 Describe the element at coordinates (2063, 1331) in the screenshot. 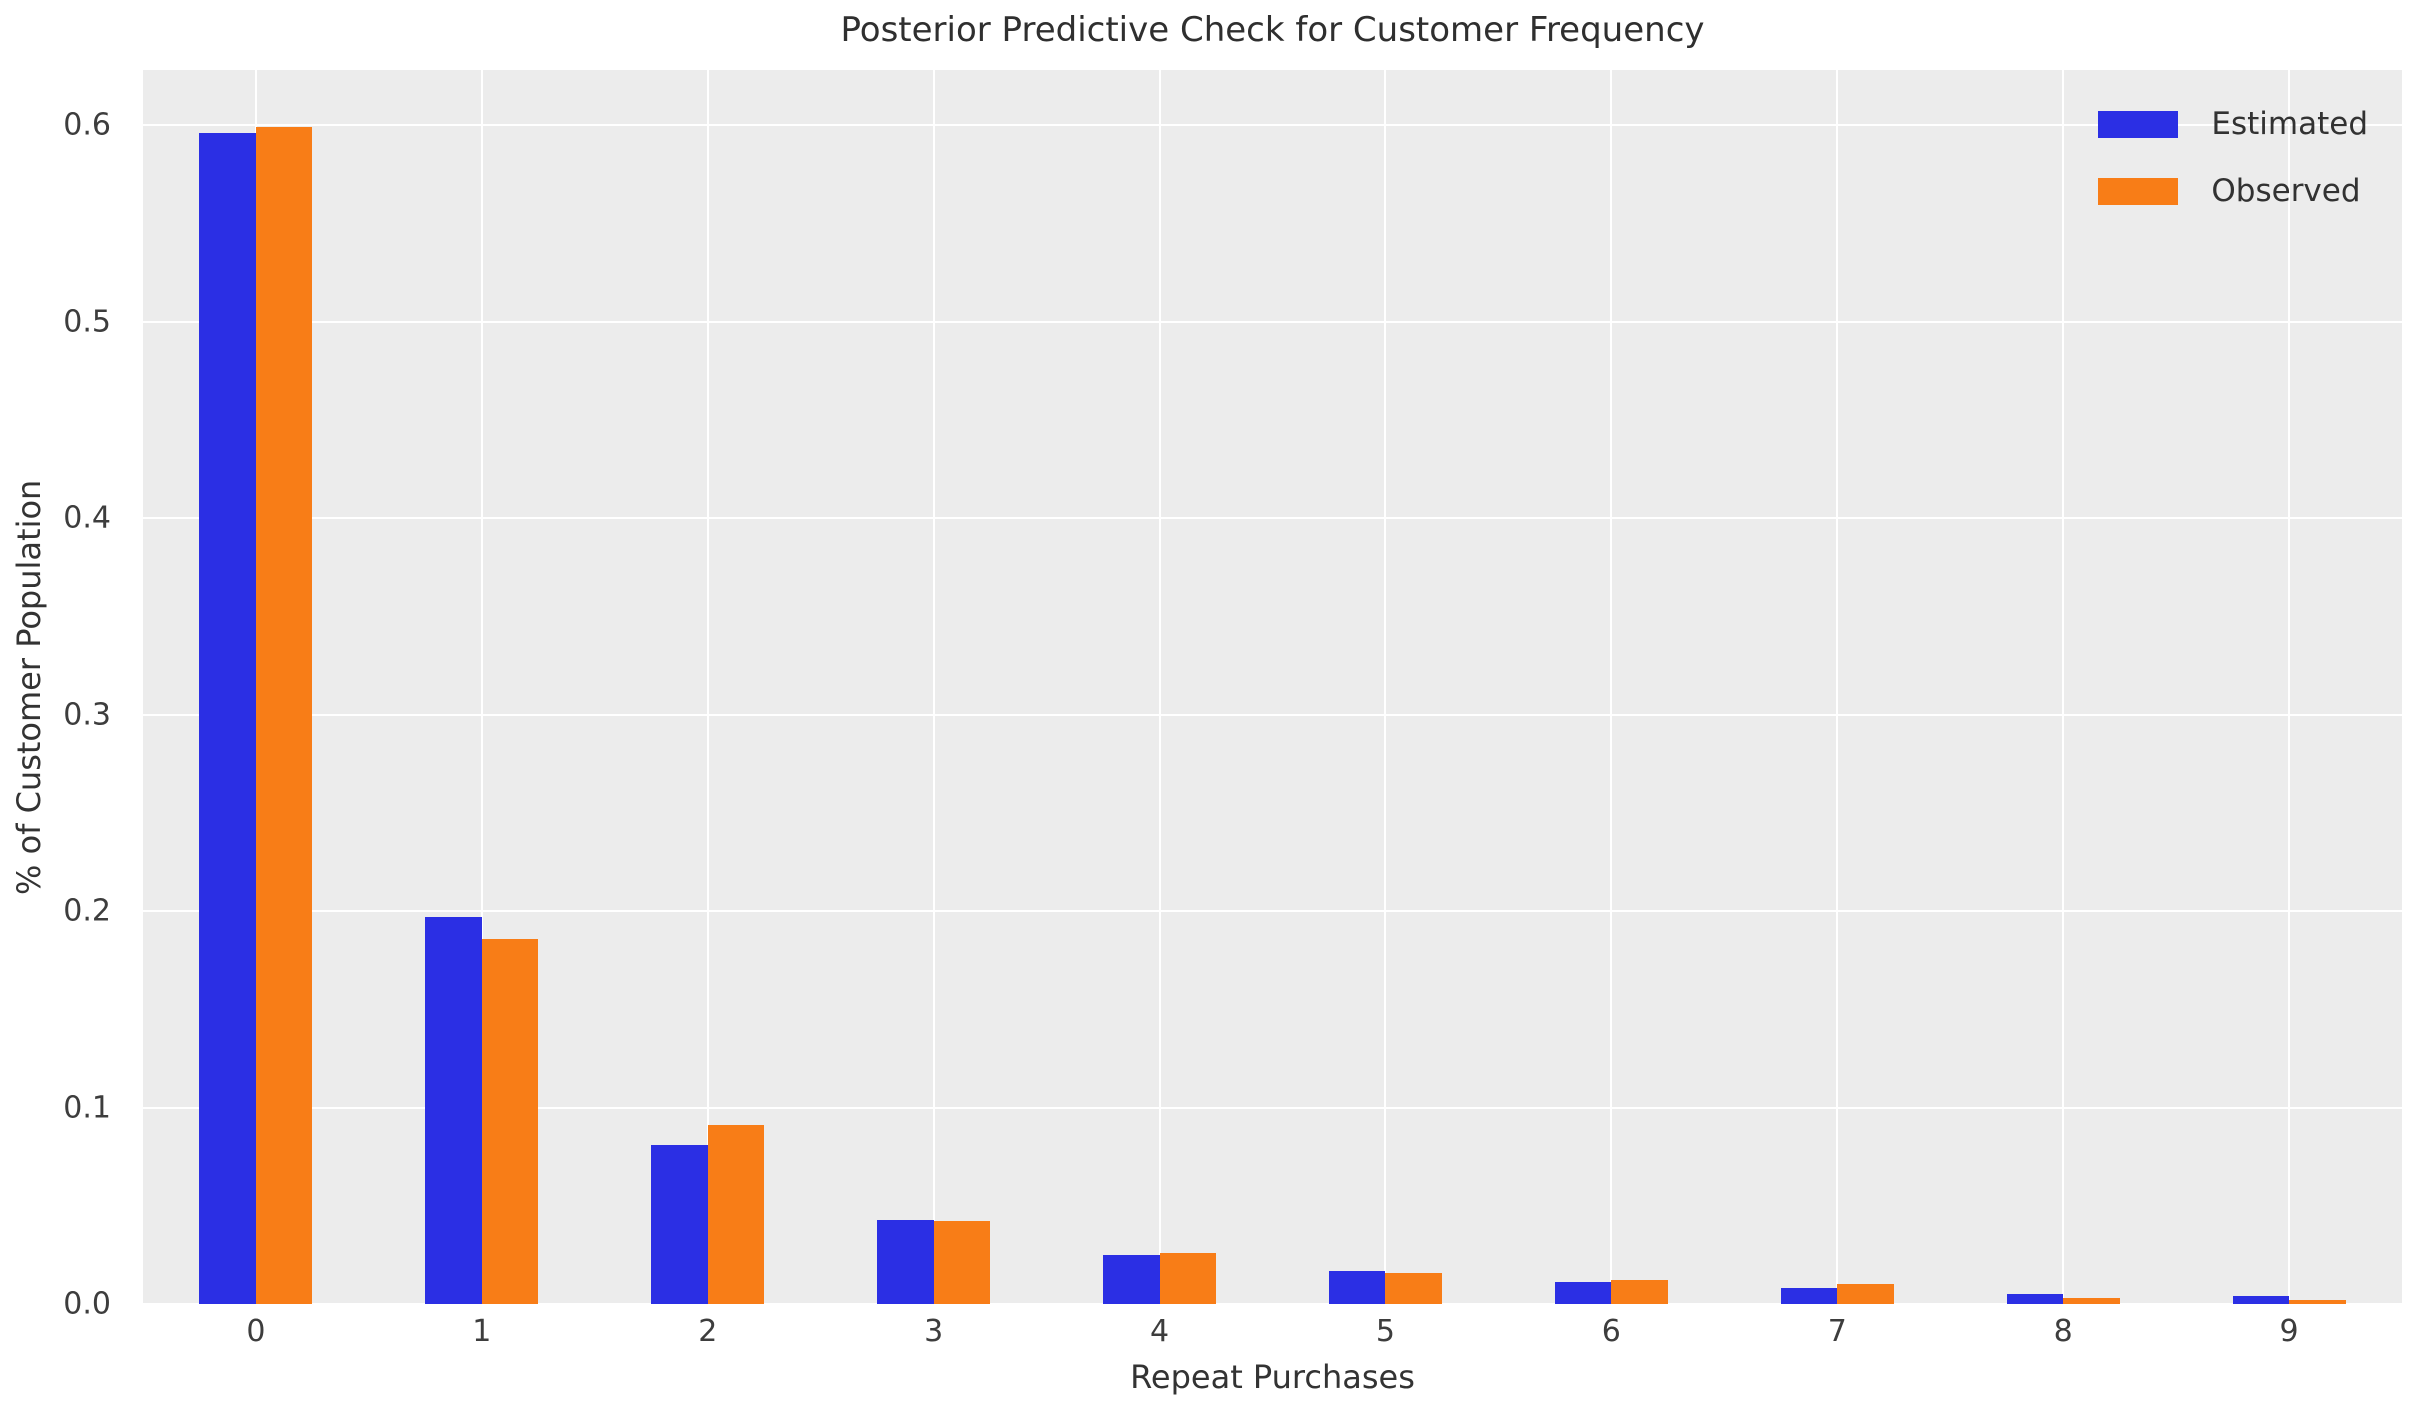

I see `x-tick-8: 8` at that location.